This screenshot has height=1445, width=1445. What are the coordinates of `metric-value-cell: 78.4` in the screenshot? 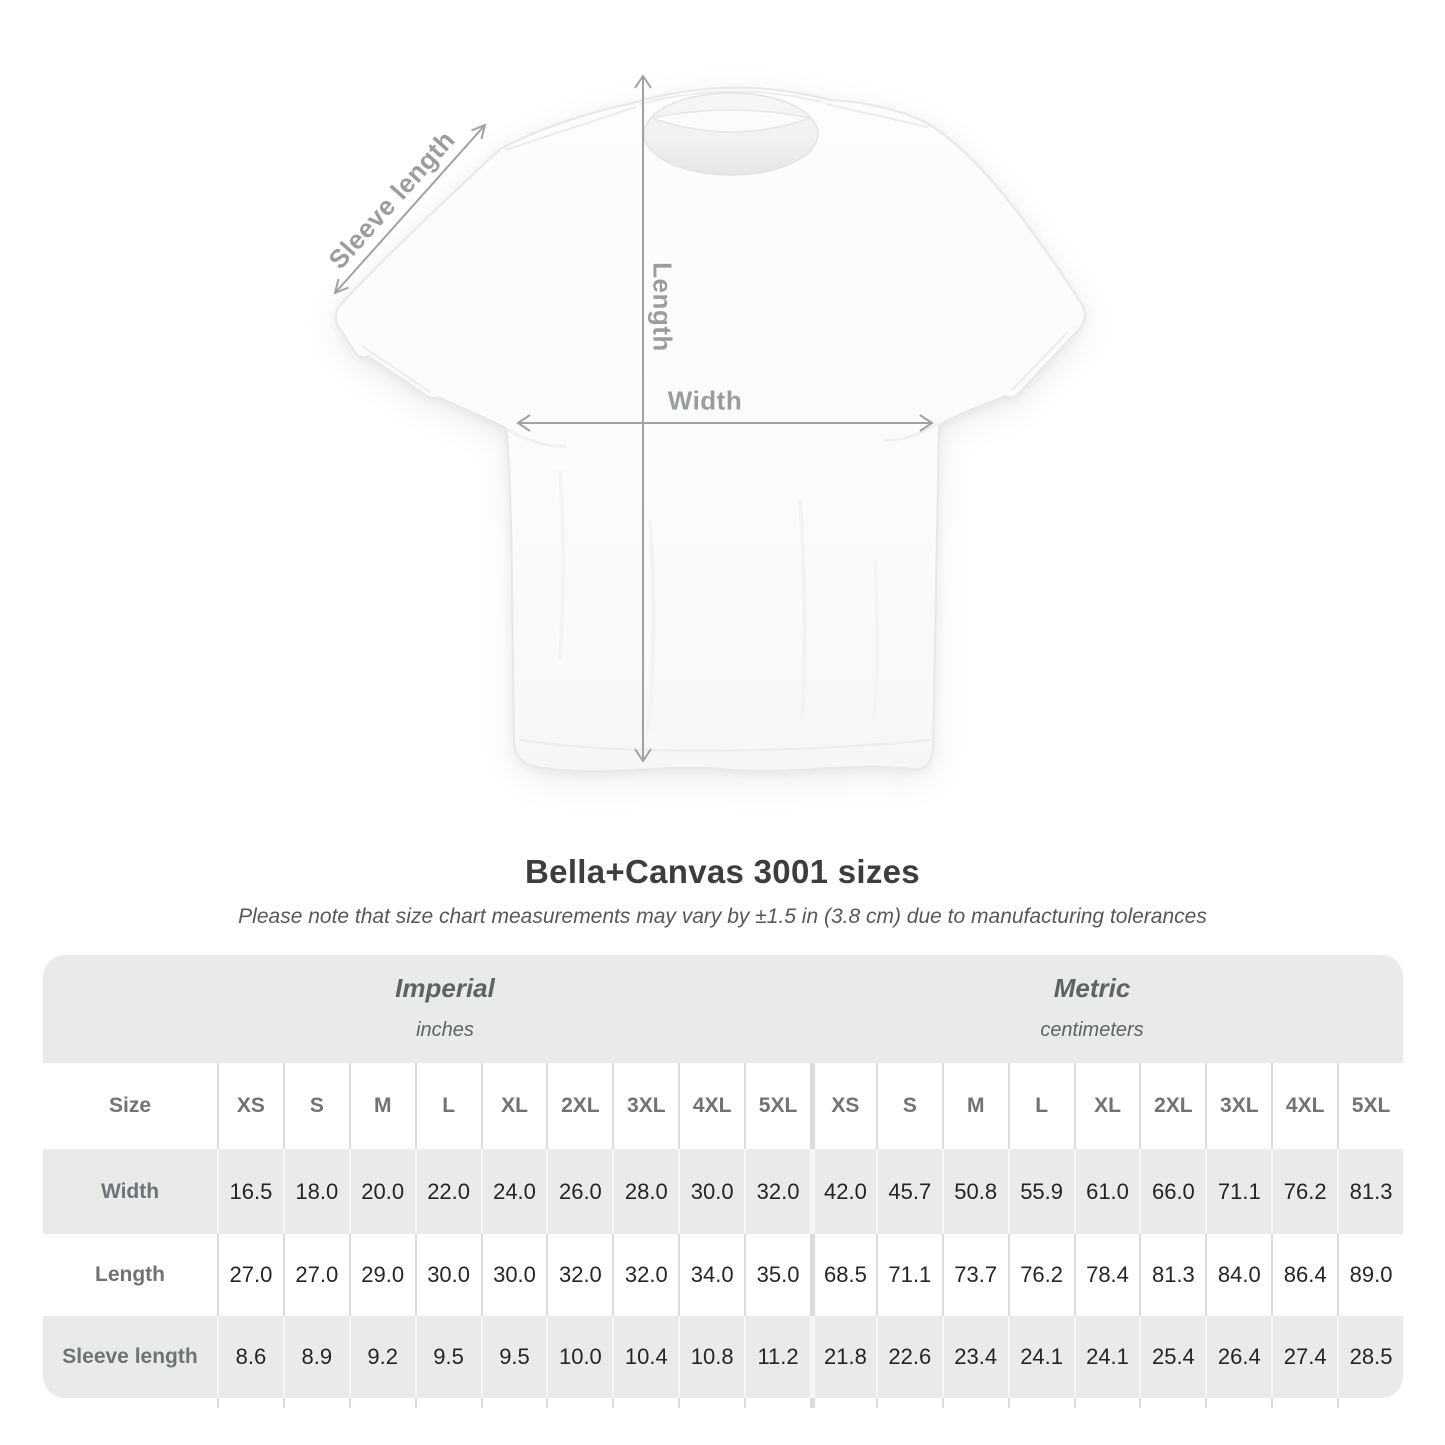 It's located at (1106, 1275).